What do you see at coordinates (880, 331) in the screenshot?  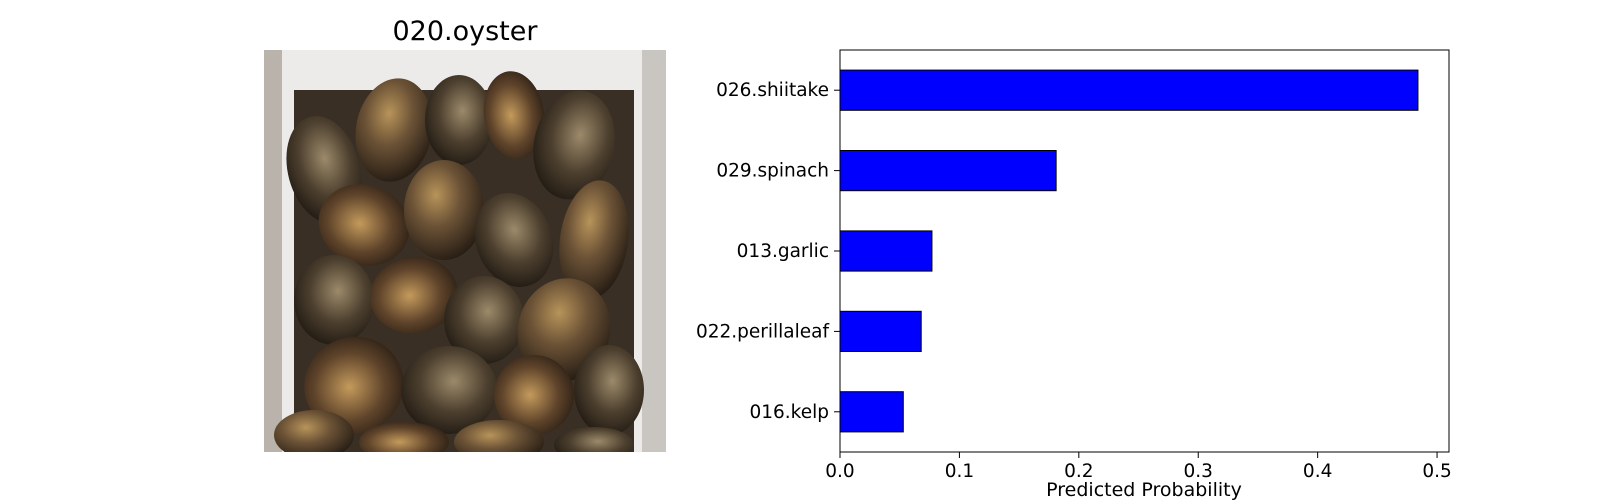 I see `bar-perillaleaf` at bounding box center [880, 331].